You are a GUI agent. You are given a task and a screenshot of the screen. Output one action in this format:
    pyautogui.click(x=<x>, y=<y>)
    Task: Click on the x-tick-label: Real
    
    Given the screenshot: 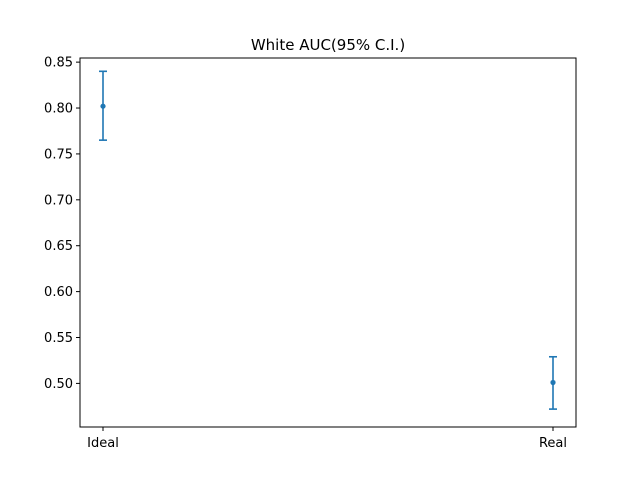 What is the action you would take?
    pyautogui.click(x=553, y=443)
    